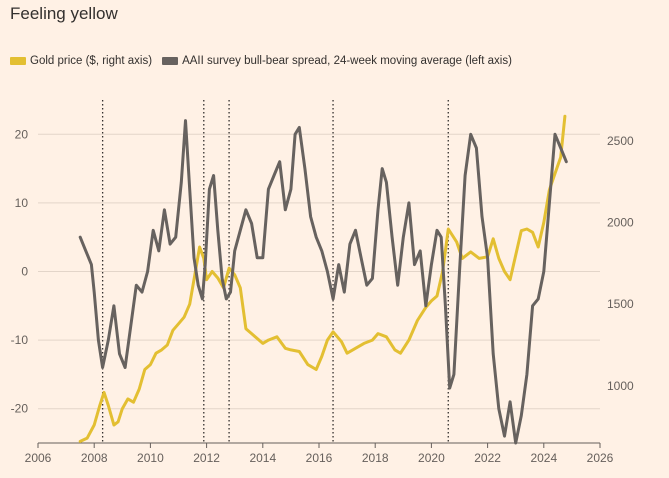 The height and width of the screenshot is (478, 669). What do you see at coordinates (620, 386) in the screenshot?
I see `y-right-tick-label: 1000` at bounding box center [620, 386].